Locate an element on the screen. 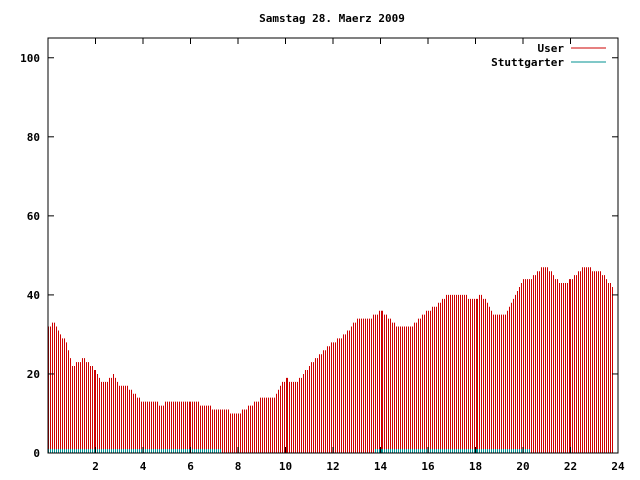  x-tick-label: 18 is located at coordinates (475, 466).